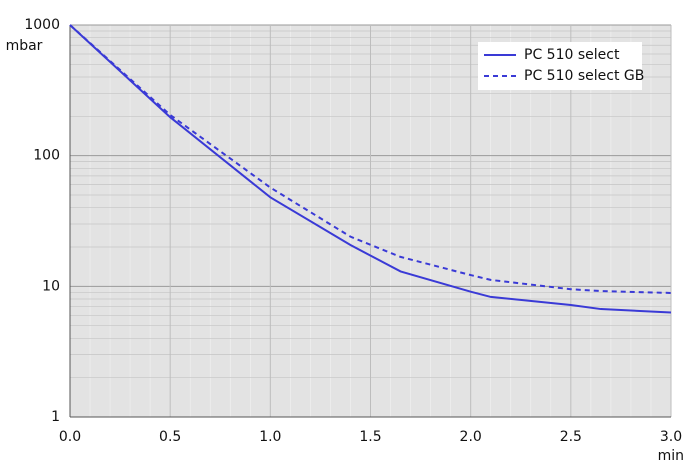 This screenshot has width=700, height=467. I want to click on x-tick-label: 3.0, so click(671, 437).